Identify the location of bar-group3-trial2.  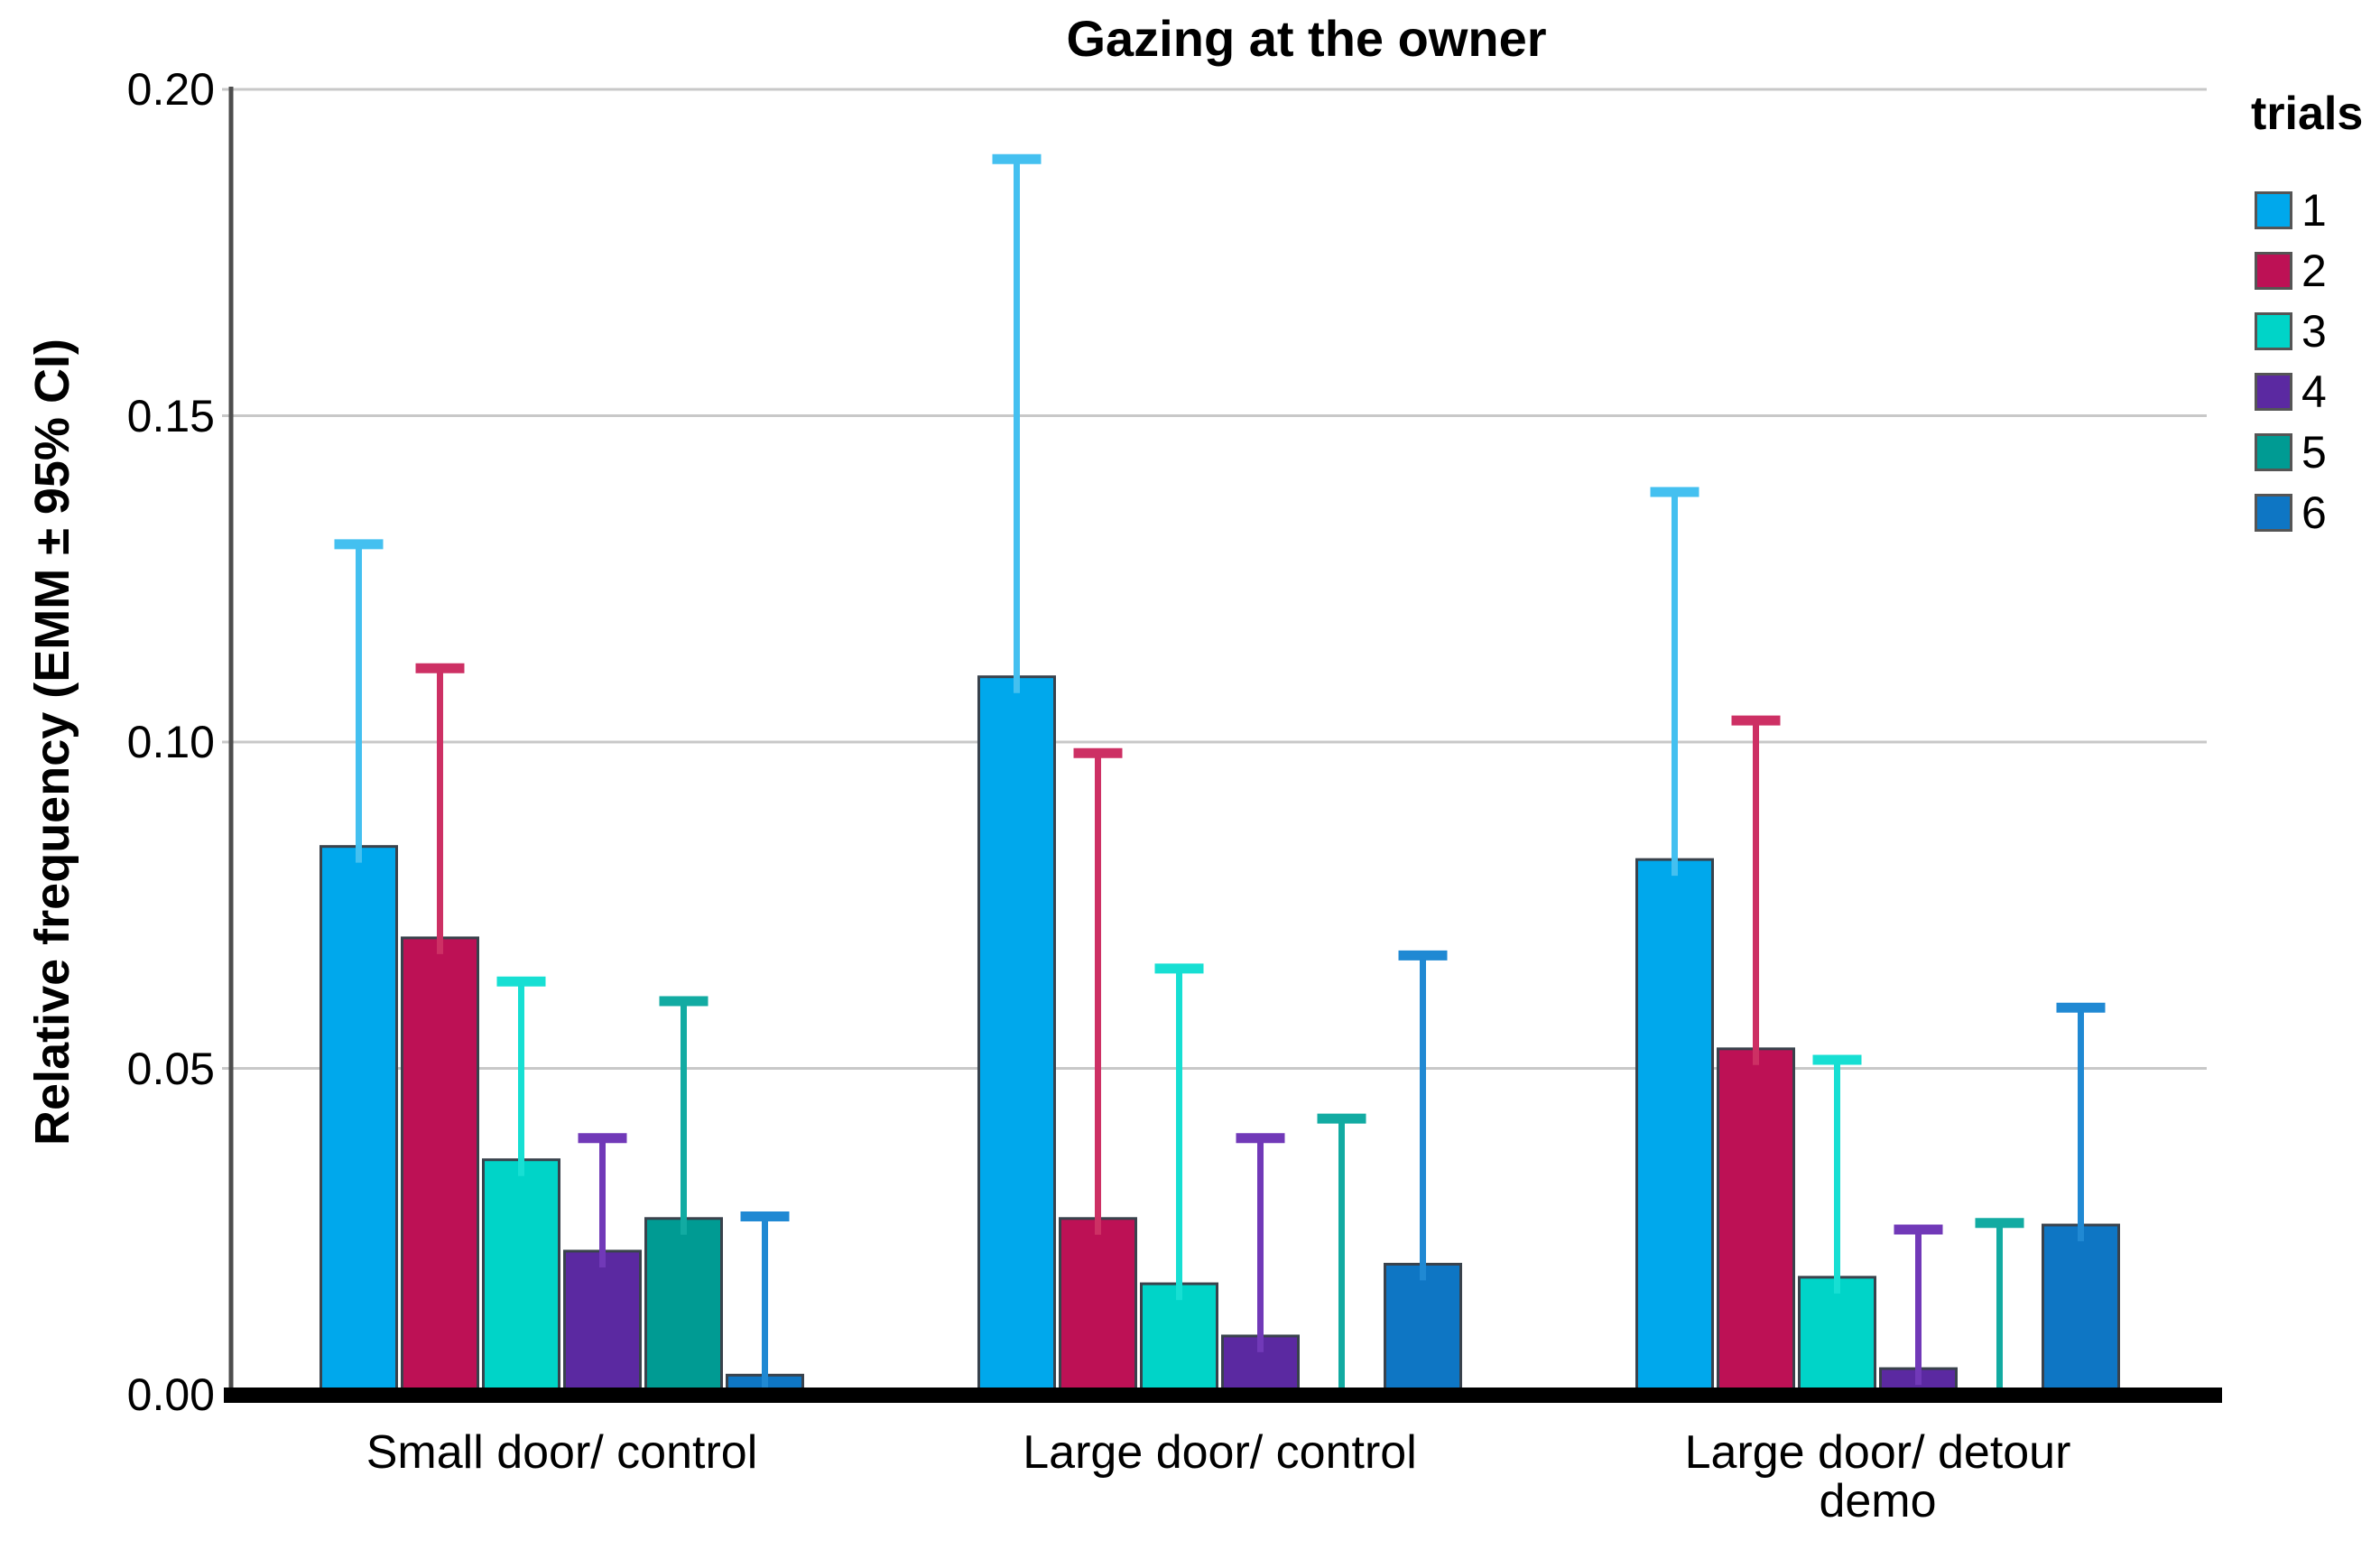
(1756, 1222).